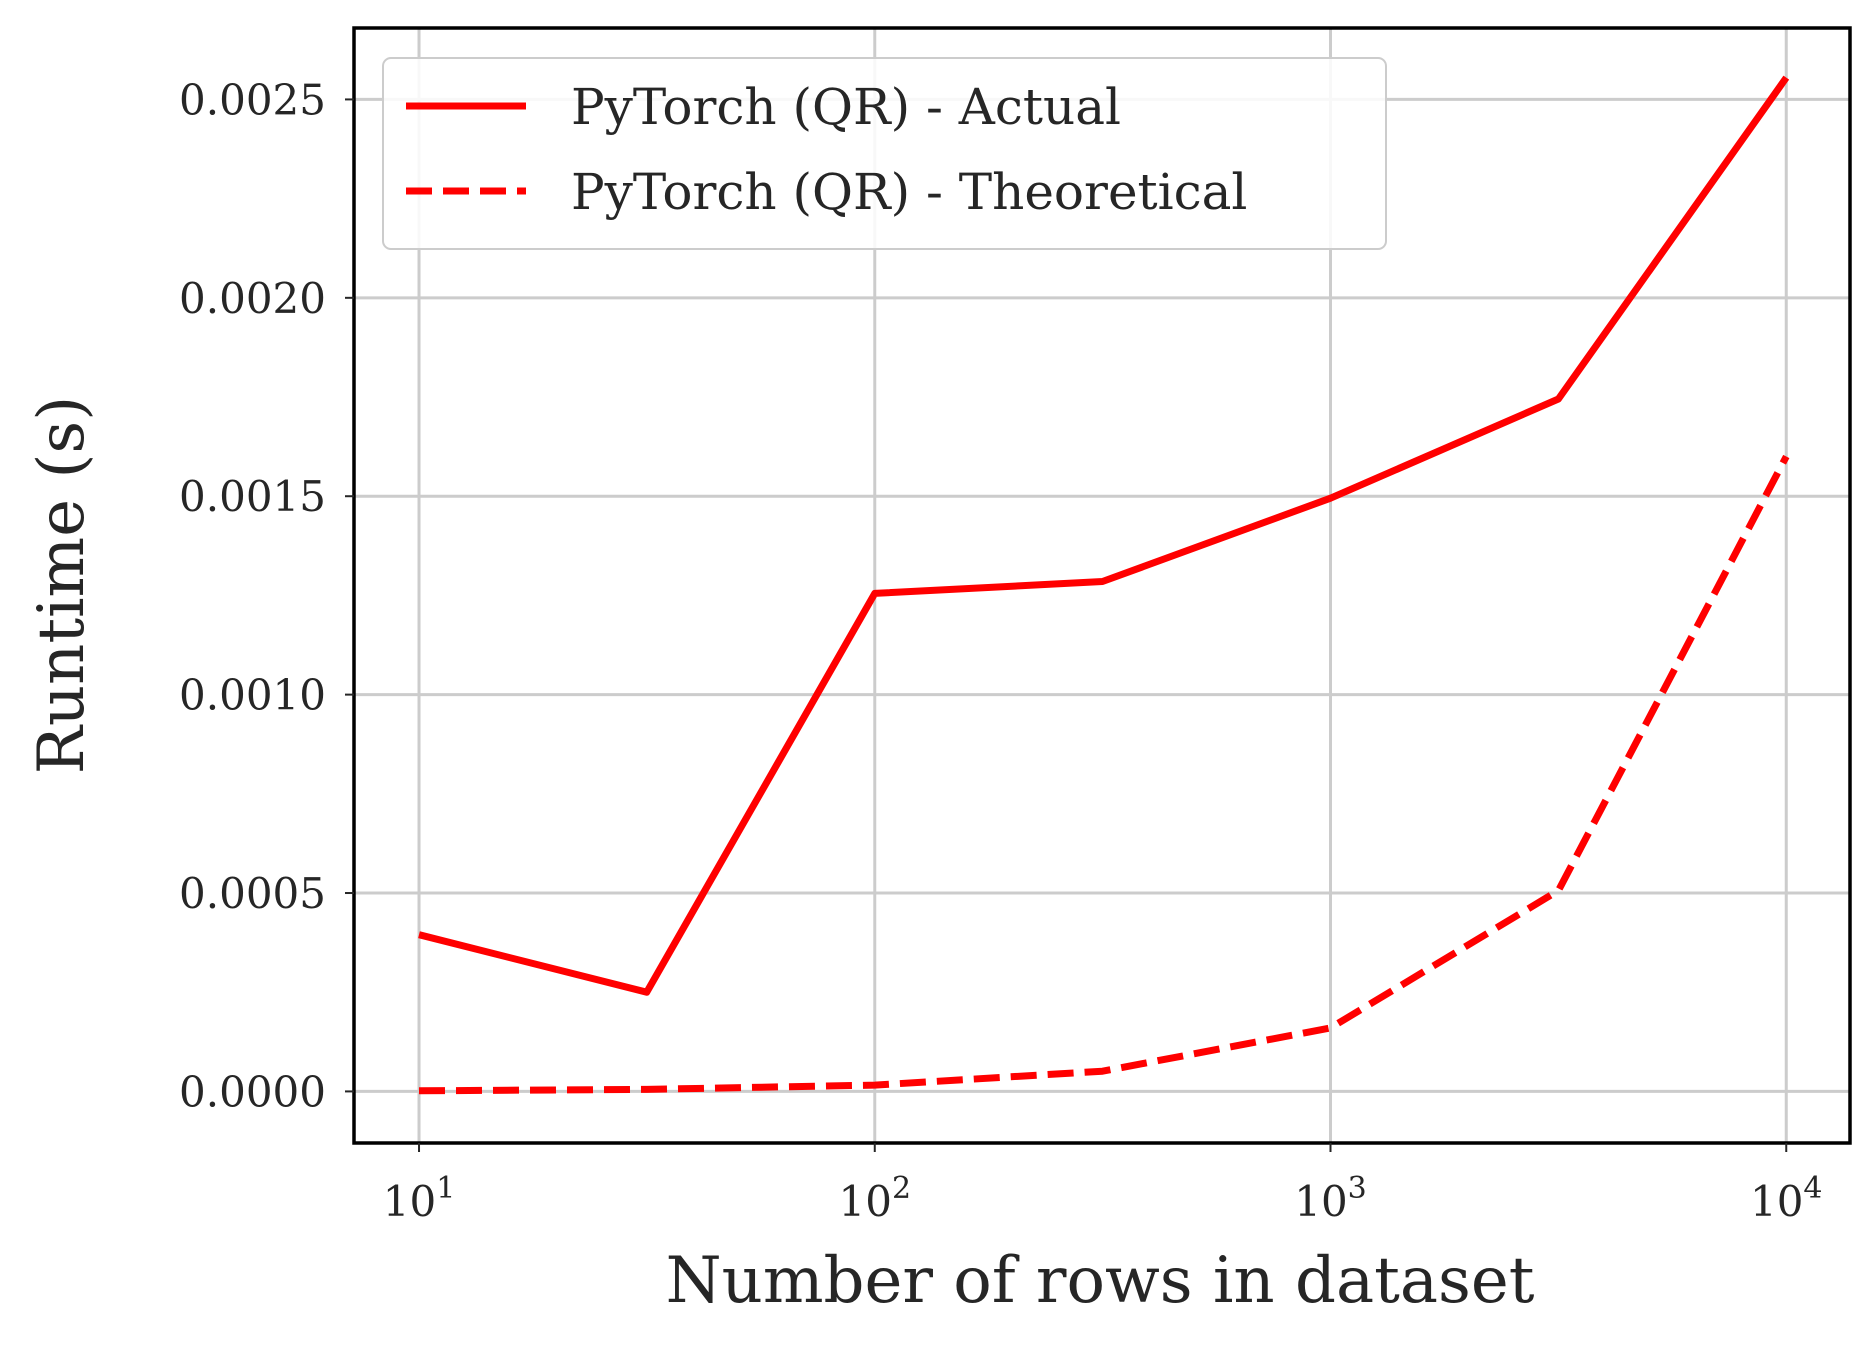 This screenshot has height=1345, width=1871. What do you see at coordinates (1330, 1198) in the screenshot?
I see `x-tick-label-2: 103` at bounding box center [1330, 1198].